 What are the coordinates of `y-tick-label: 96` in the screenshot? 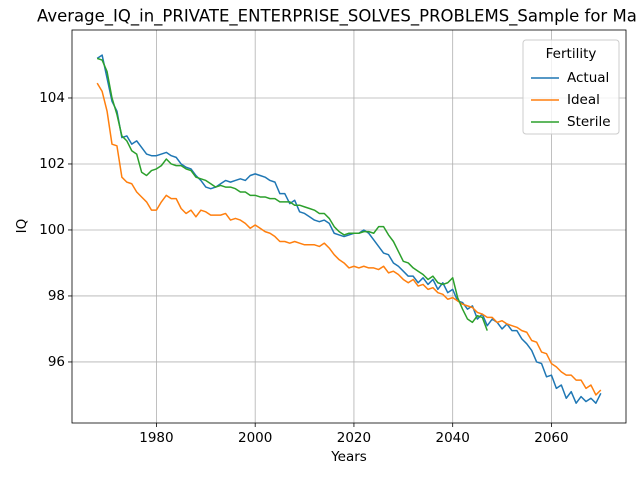 It's located at (56, 362).